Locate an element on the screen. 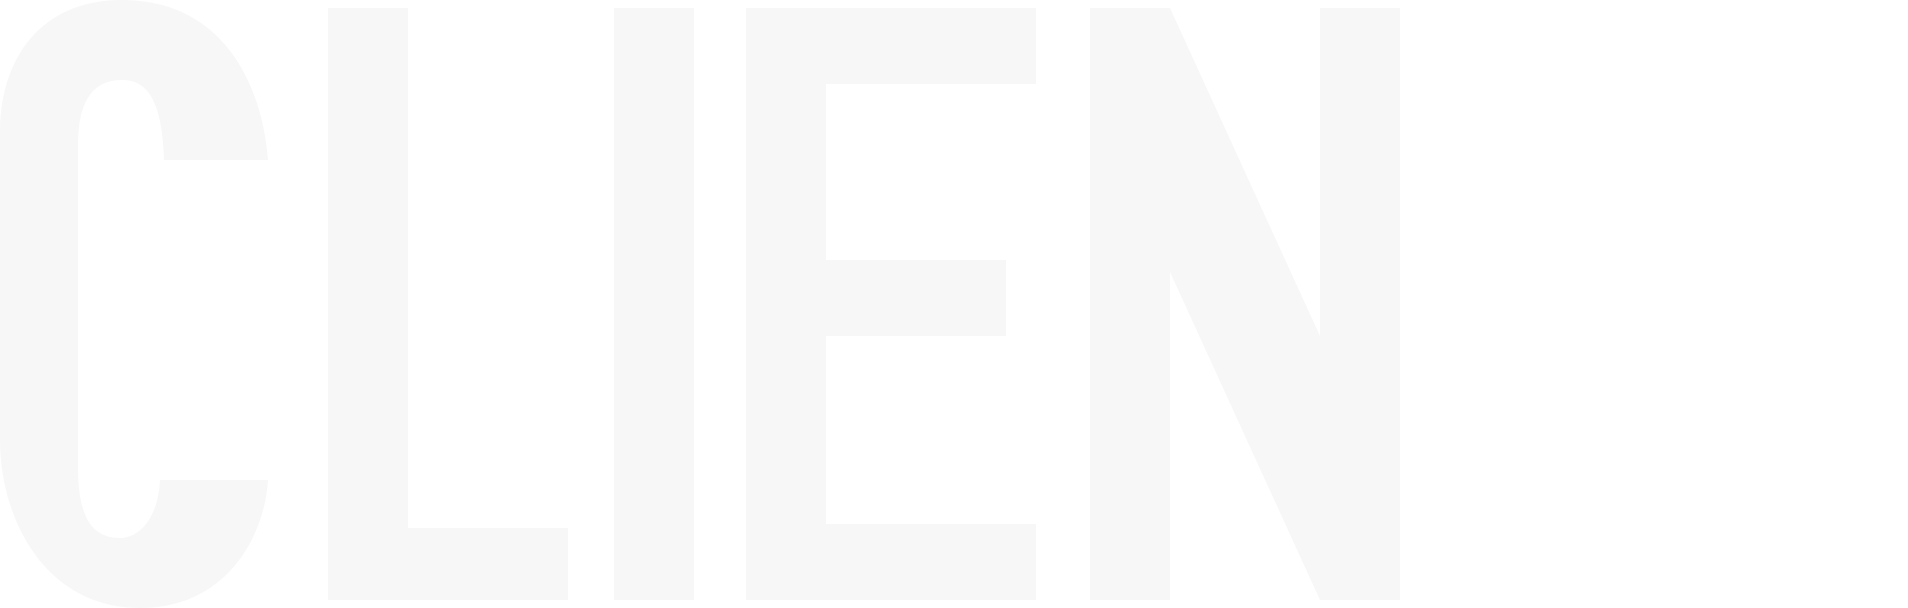  letter-c is located at coordinates (134, 304).